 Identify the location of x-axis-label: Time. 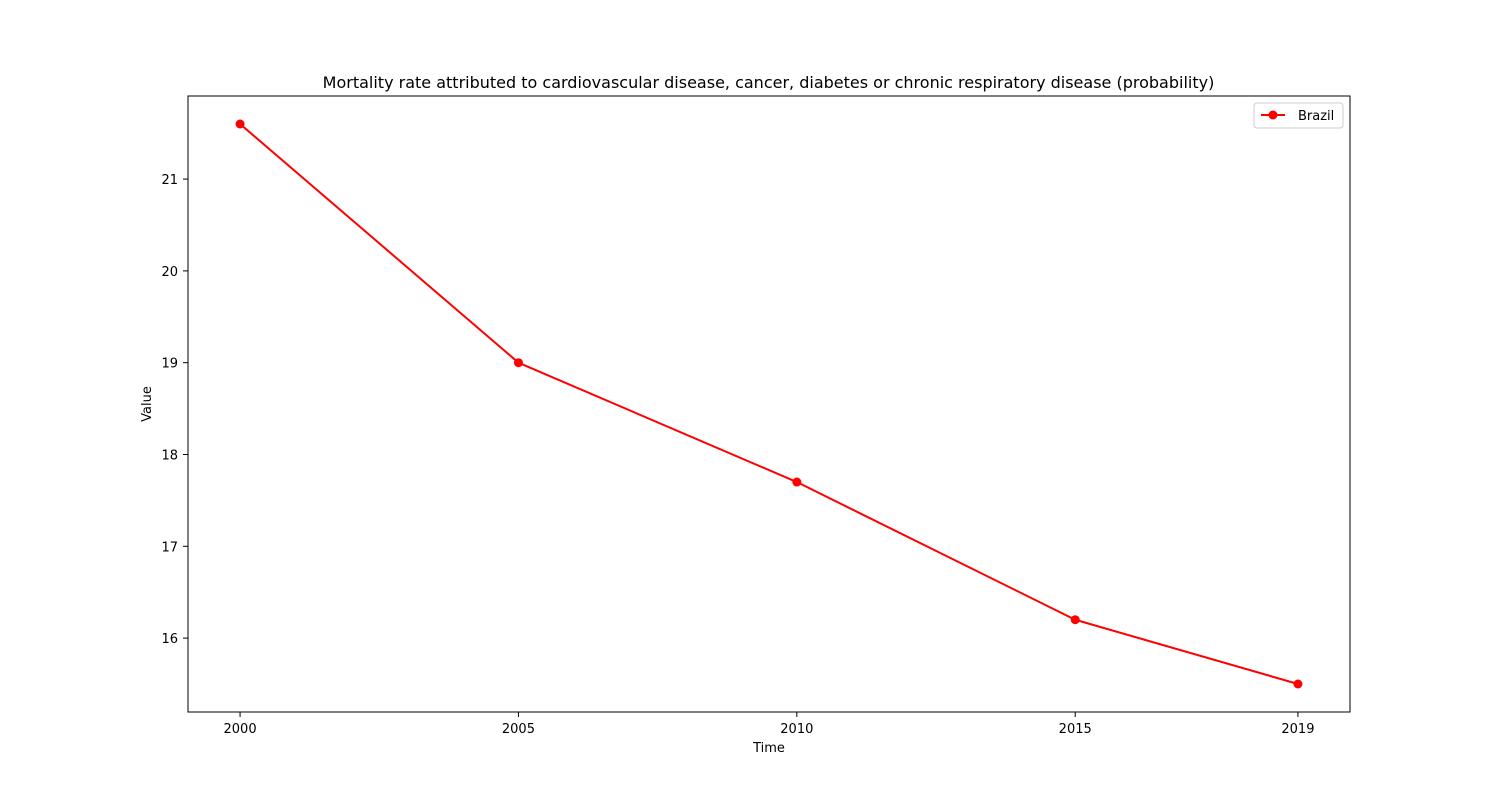
(768, 748).